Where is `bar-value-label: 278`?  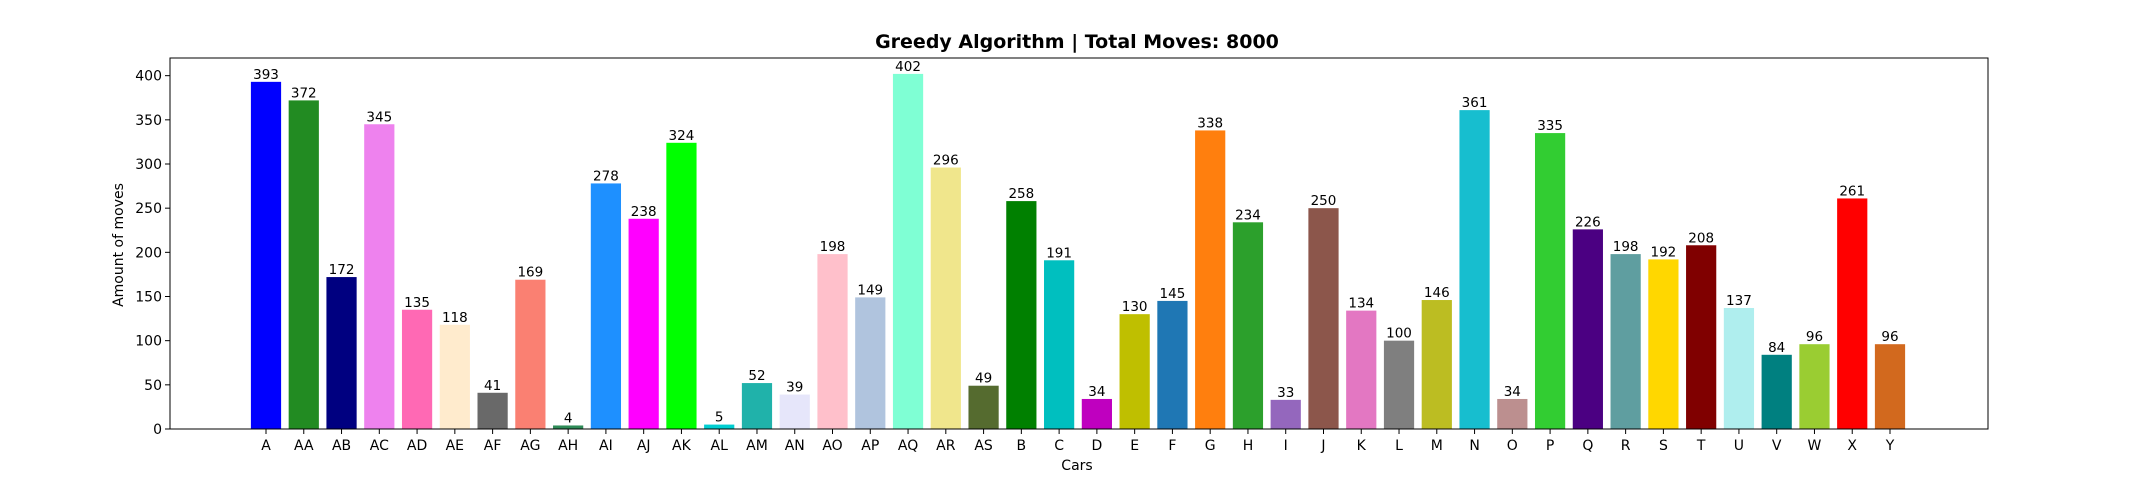 bar-value-label: 278 is located at coordinates (606, 176).